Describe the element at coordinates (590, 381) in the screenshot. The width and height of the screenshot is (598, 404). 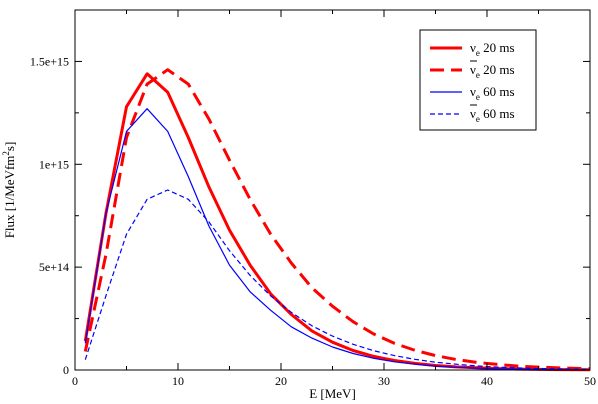
I see `x-tick-label: 50` at that location.